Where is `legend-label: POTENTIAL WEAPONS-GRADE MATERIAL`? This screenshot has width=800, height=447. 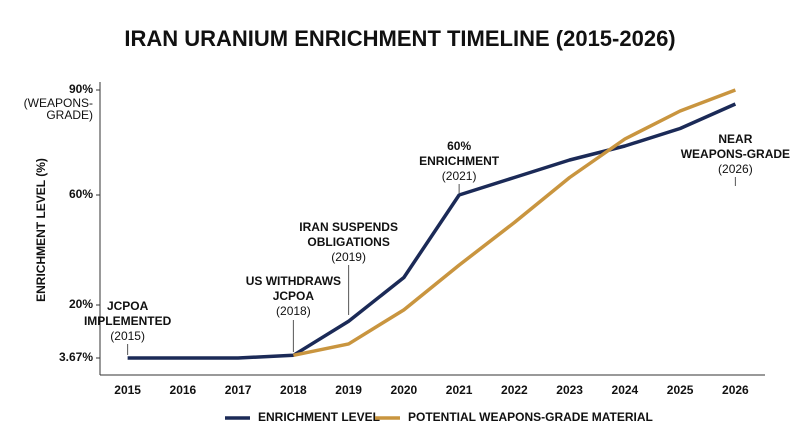 legend-label: POTENTIAL WEAPONS-GRADE MATERIAL is located at coordinates (530, 417).